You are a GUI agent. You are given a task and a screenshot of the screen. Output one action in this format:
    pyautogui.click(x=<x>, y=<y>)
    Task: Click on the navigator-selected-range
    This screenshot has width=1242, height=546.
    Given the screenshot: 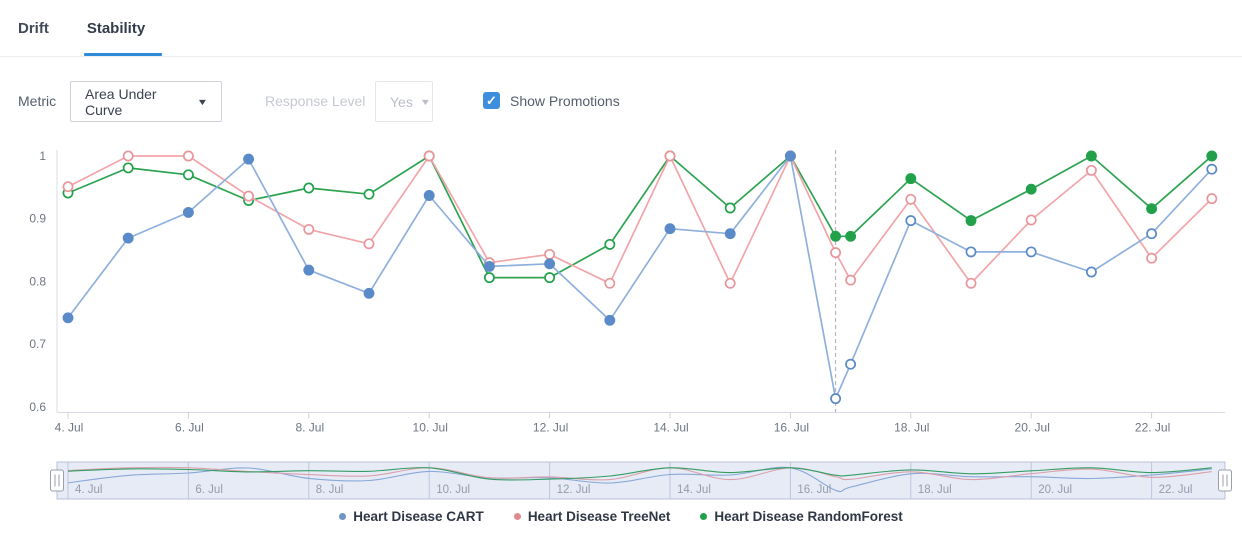 What is the action you would take?
    pyautogui.click(x=641, y=480)
    